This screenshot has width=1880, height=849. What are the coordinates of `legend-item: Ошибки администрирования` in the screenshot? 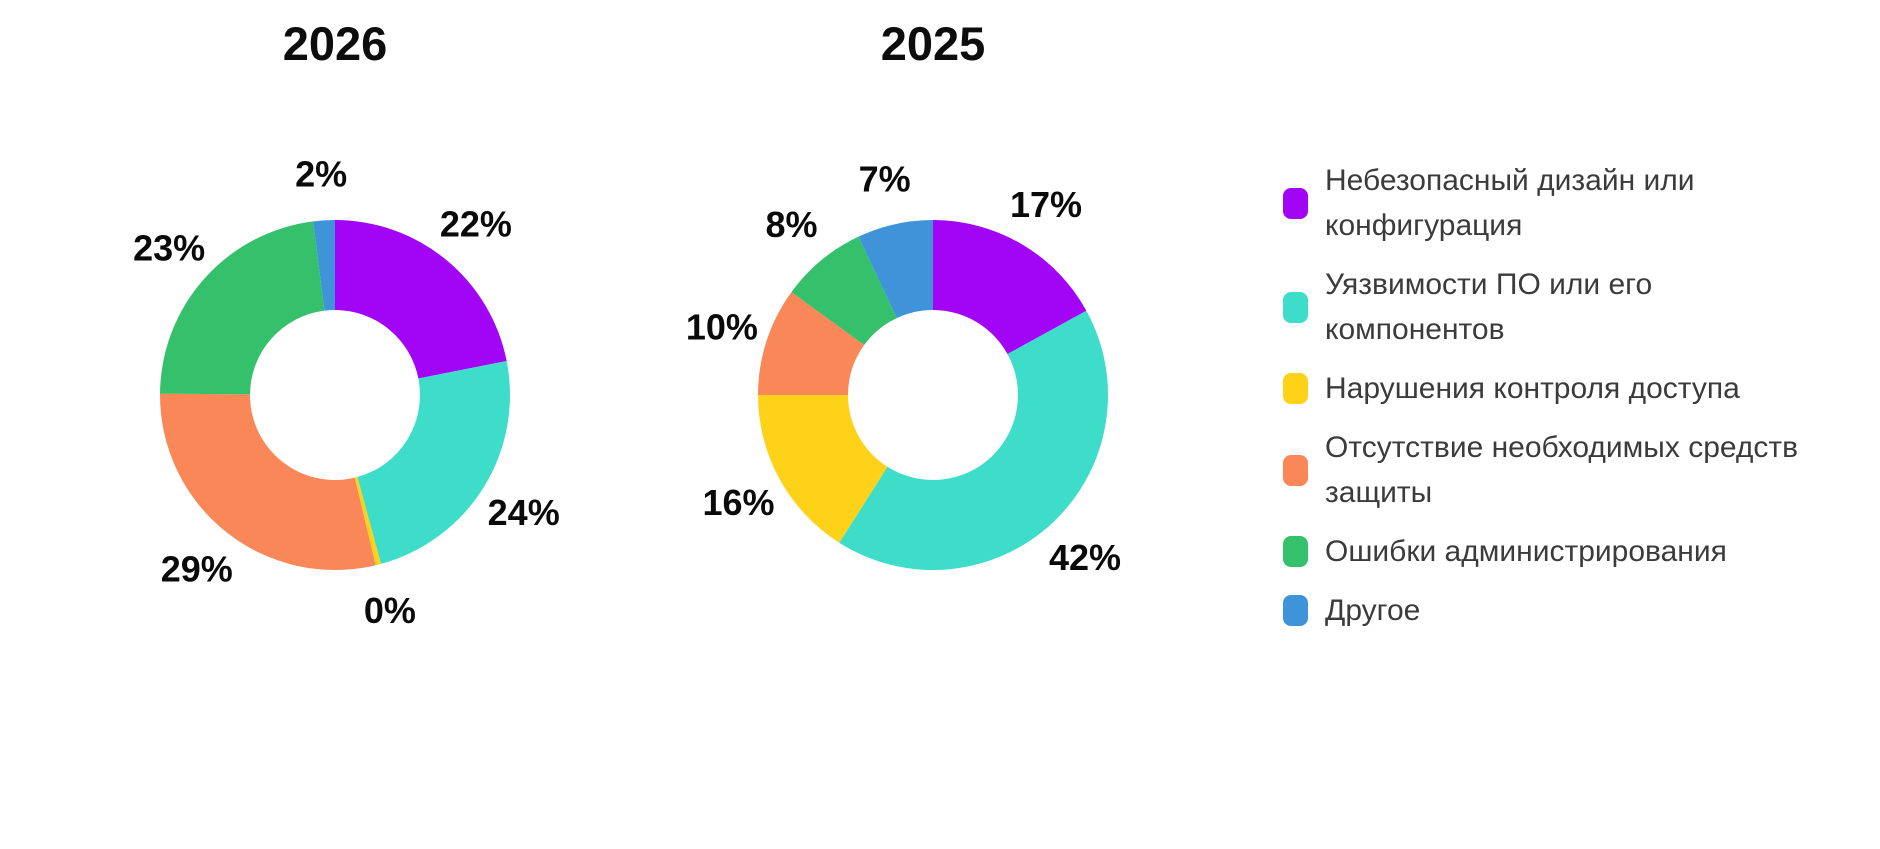 It's located at (1540, 551).